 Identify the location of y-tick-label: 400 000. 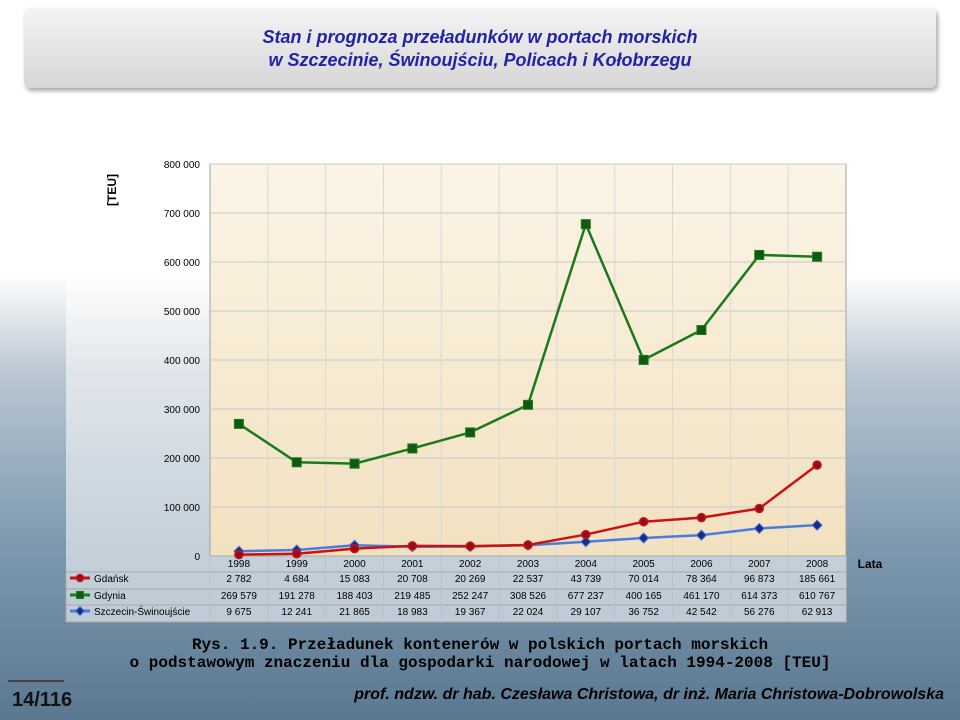
(182, 361).